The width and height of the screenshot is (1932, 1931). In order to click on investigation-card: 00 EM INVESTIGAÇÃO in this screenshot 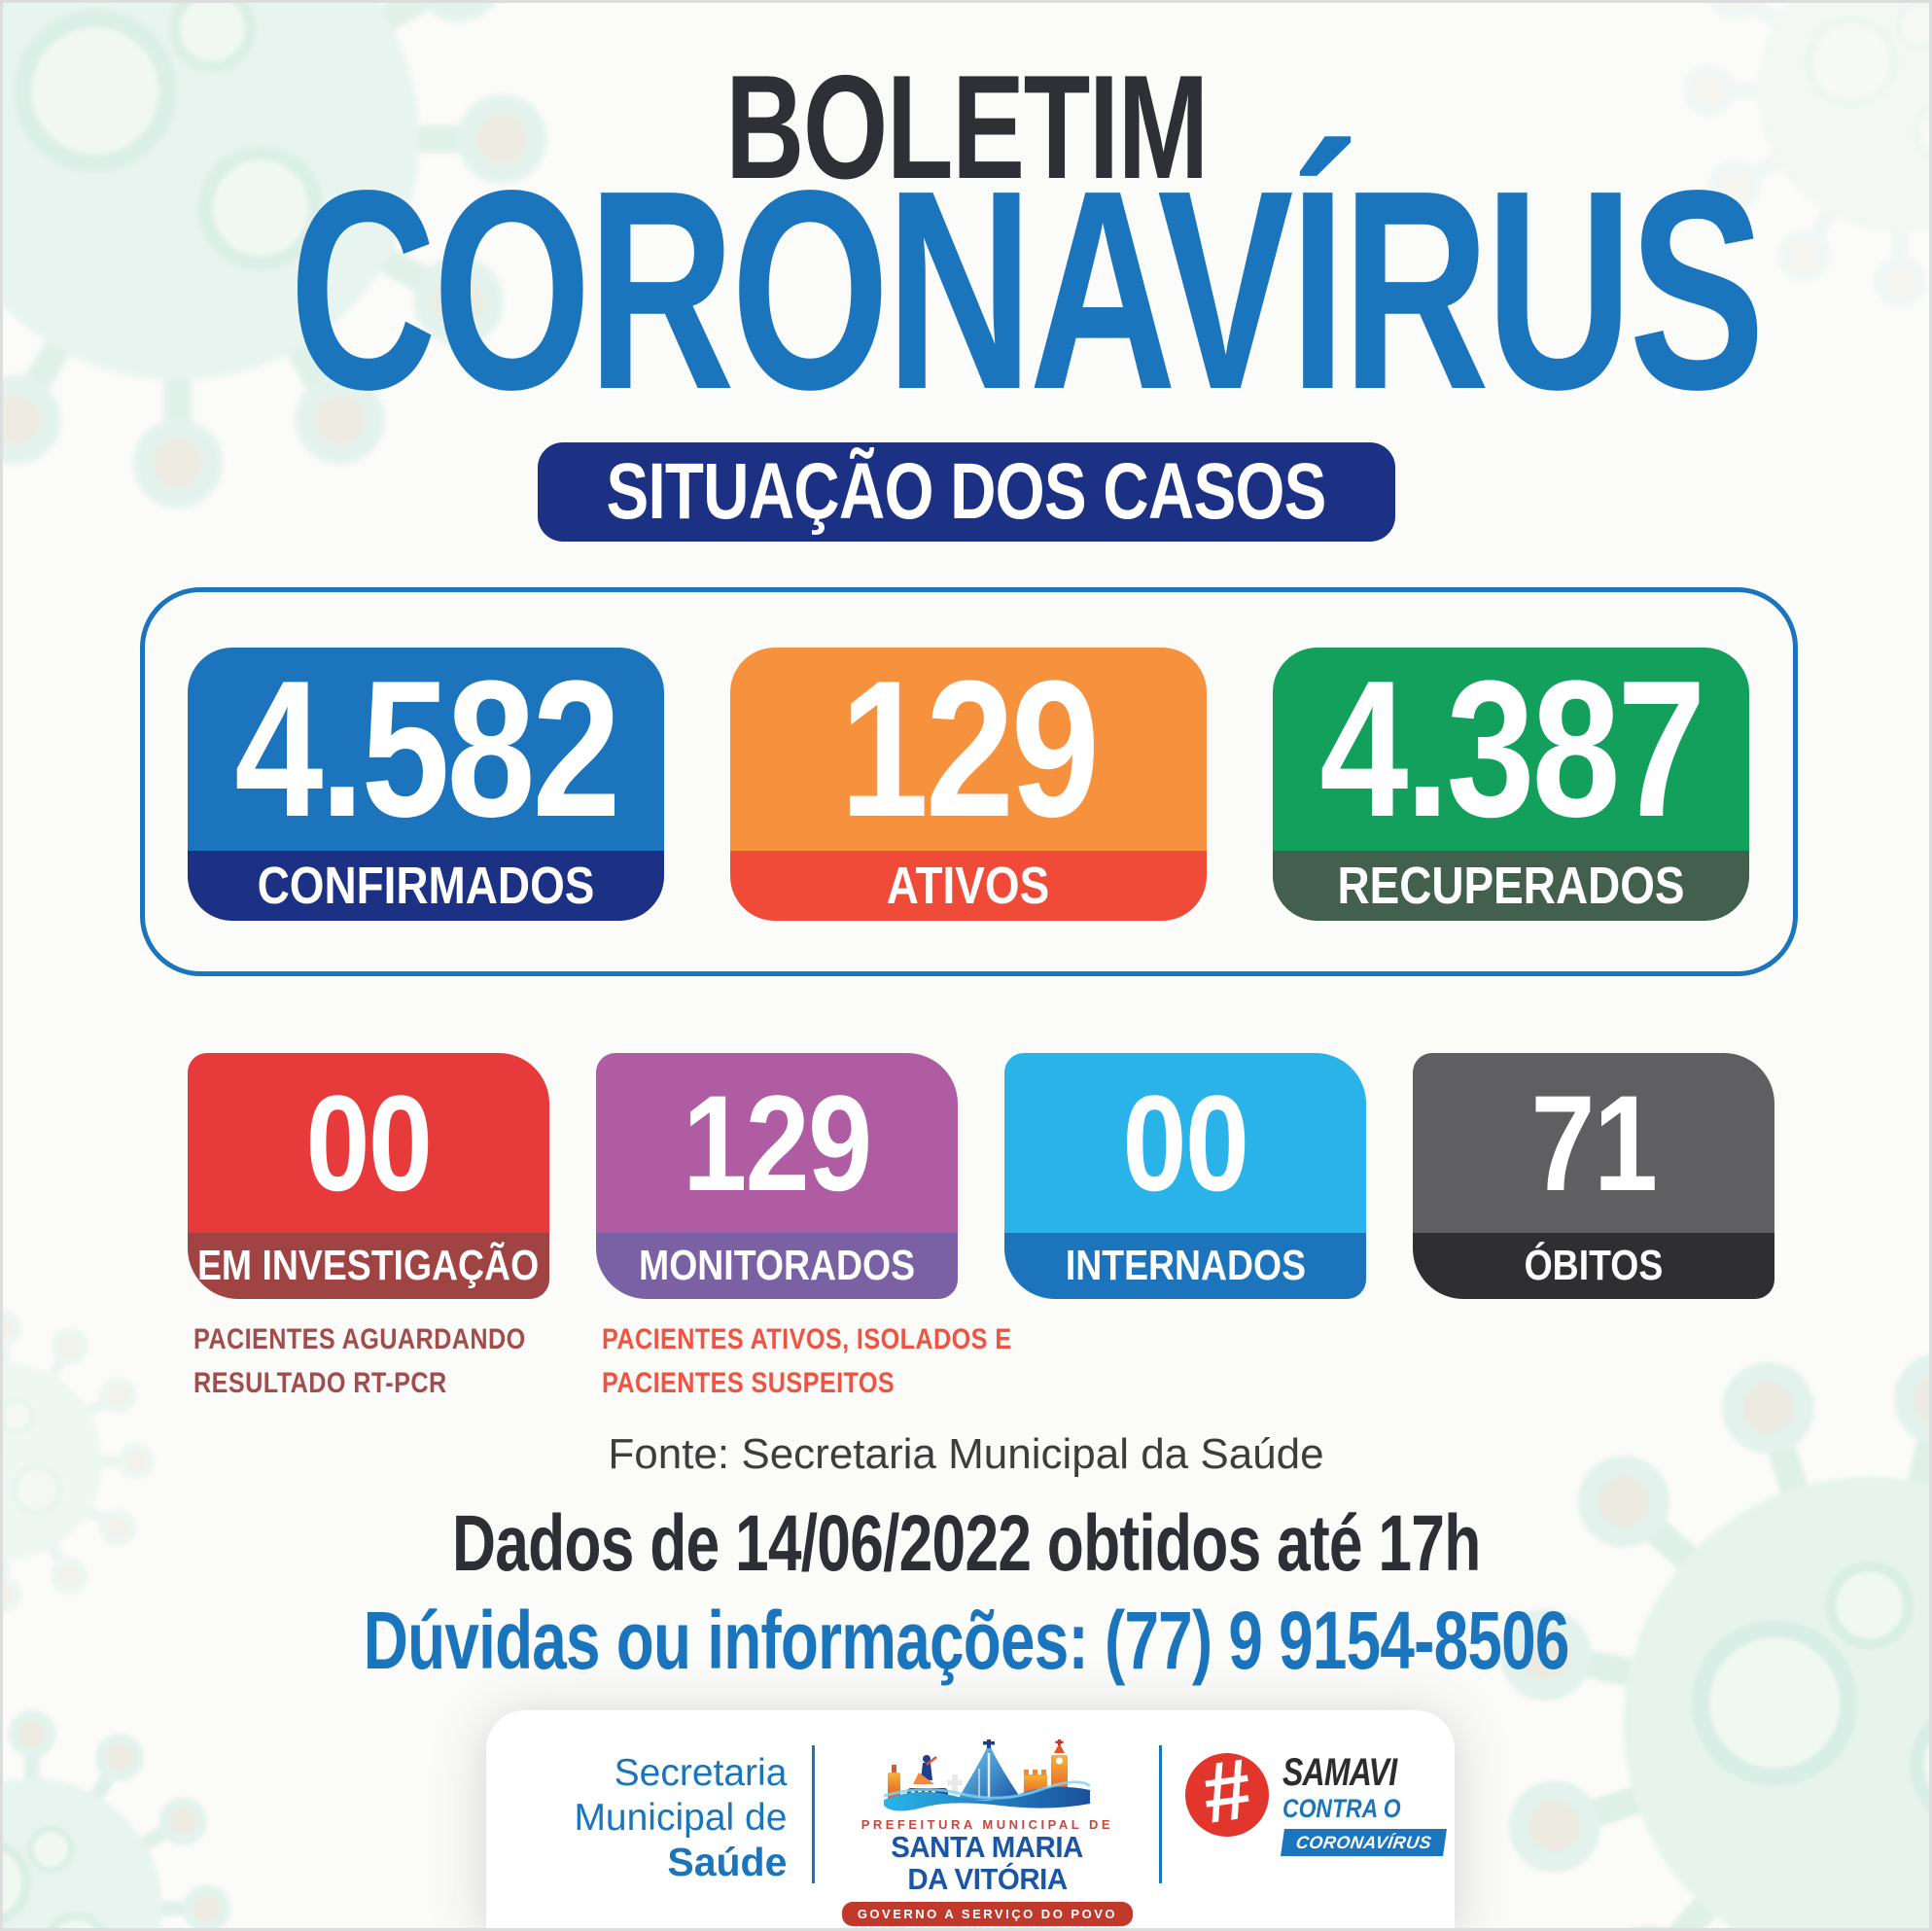, I will do `click(368, 1176)`.